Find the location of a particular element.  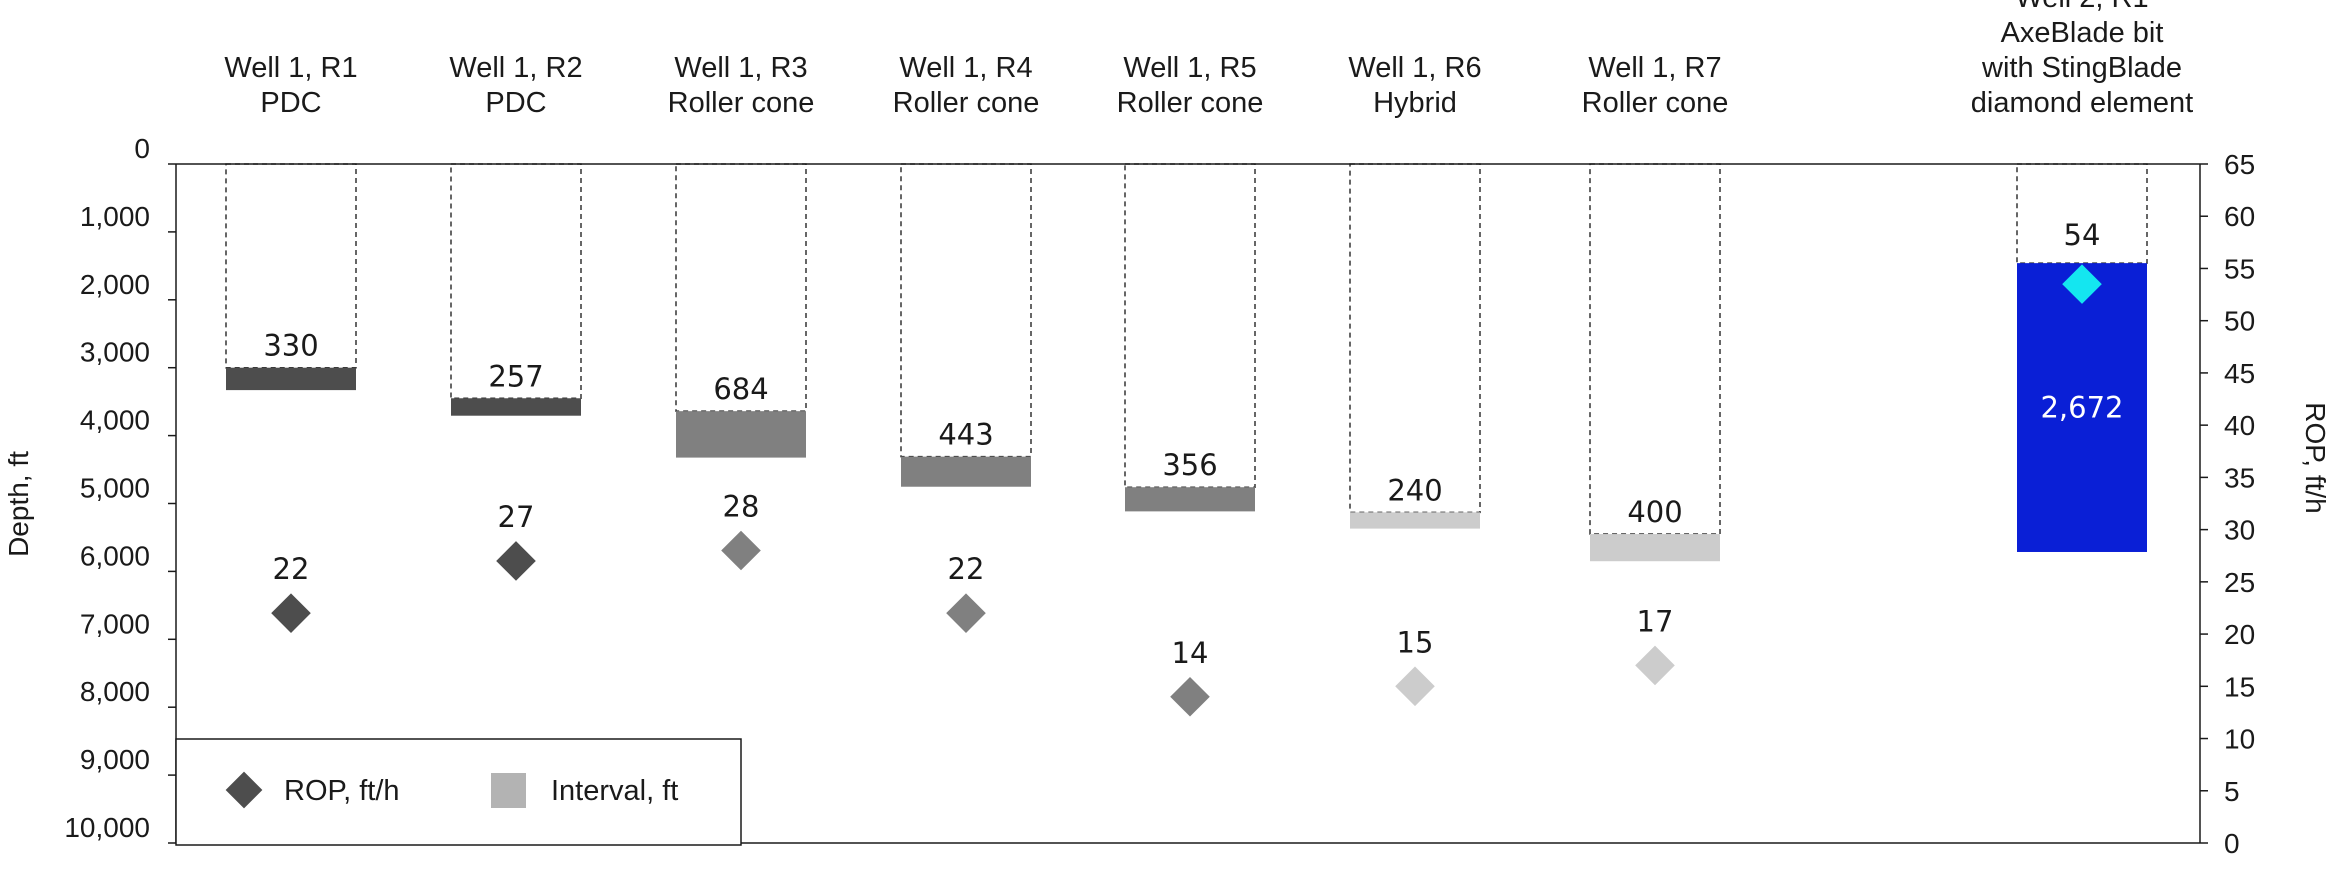

category-label: Well 1, R3 is located at coordinates (740, 68).